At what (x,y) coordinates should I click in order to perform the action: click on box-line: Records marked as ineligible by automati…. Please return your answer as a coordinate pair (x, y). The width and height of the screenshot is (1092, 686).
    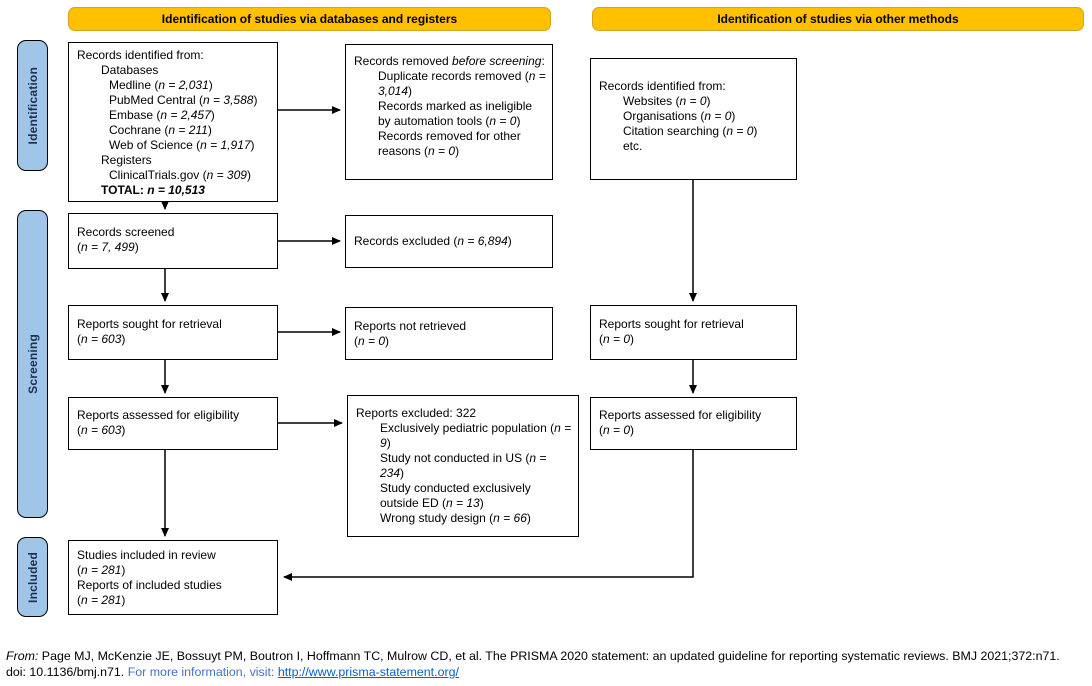
    Looking at the image, I should click on (455, 113).